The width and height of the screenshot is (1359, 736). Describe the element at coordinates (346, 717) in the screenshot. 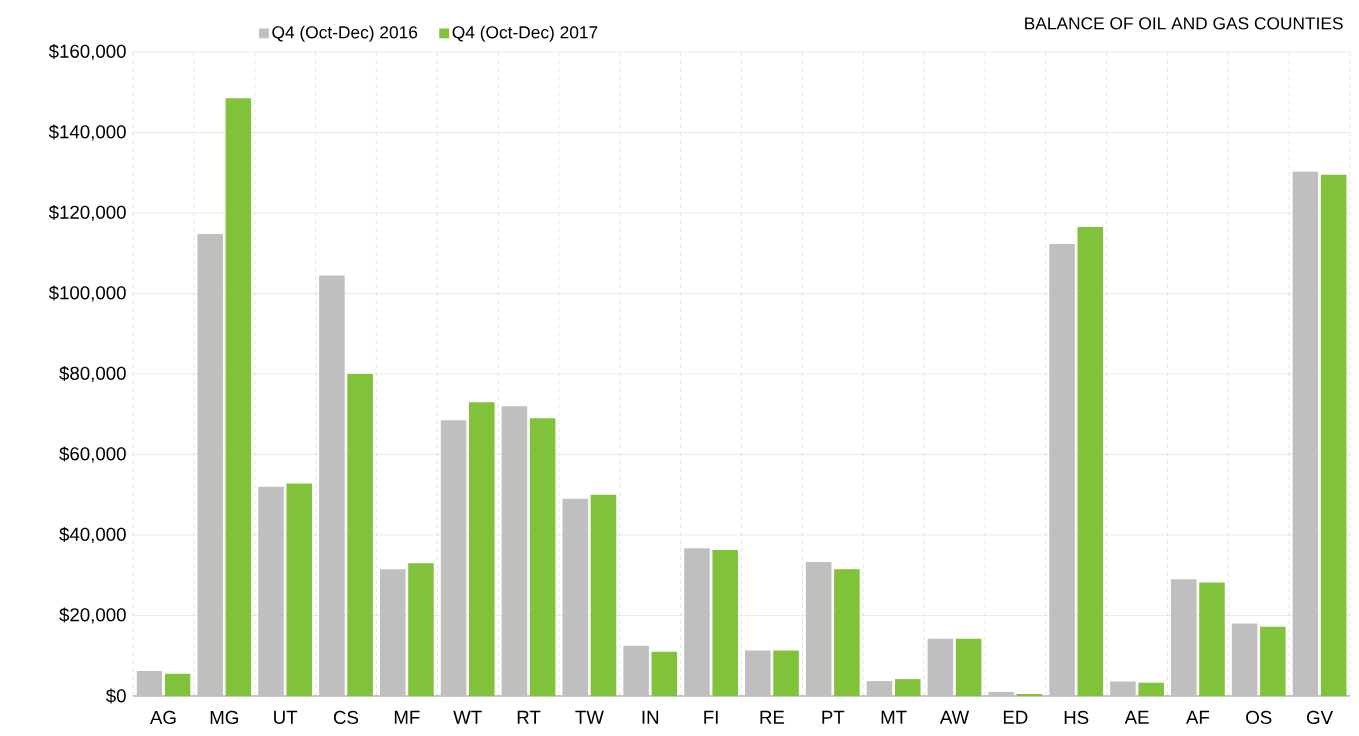

I see `x-tick-label: CS` at that location.